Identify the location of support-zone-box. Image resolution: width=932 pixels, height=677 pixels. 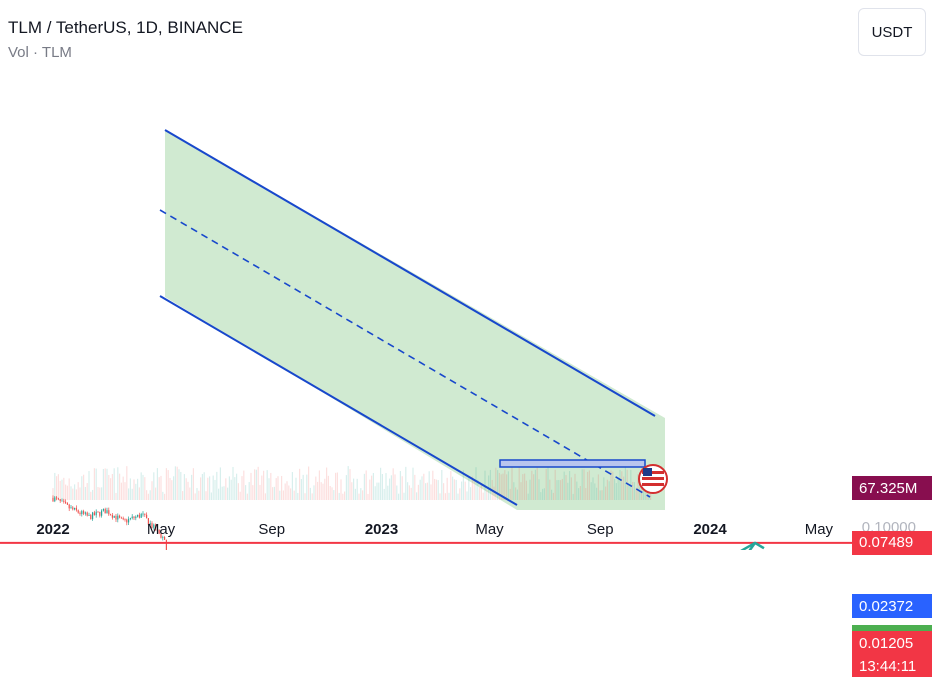
(572, 463).